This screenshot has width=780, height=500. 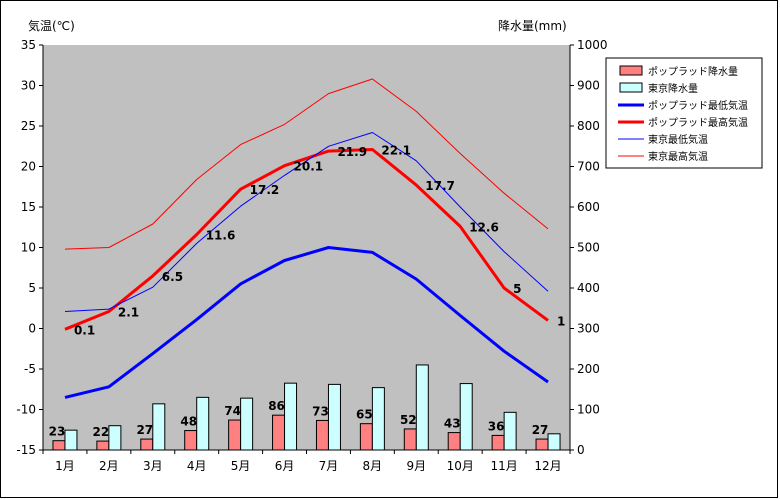 I want to click on right-tick-label: 200, so click(x=588, y=369).